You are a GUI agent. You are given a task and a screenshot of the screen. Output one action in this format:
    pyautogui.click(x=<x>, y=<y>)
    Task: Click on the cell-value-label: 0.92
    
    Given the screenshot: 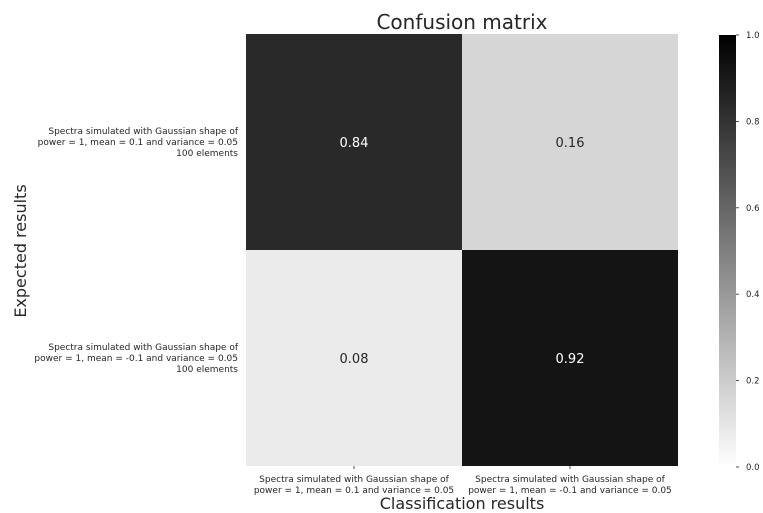 What is the action you would take?
    pyautogui.click(x=570, y=359)
    